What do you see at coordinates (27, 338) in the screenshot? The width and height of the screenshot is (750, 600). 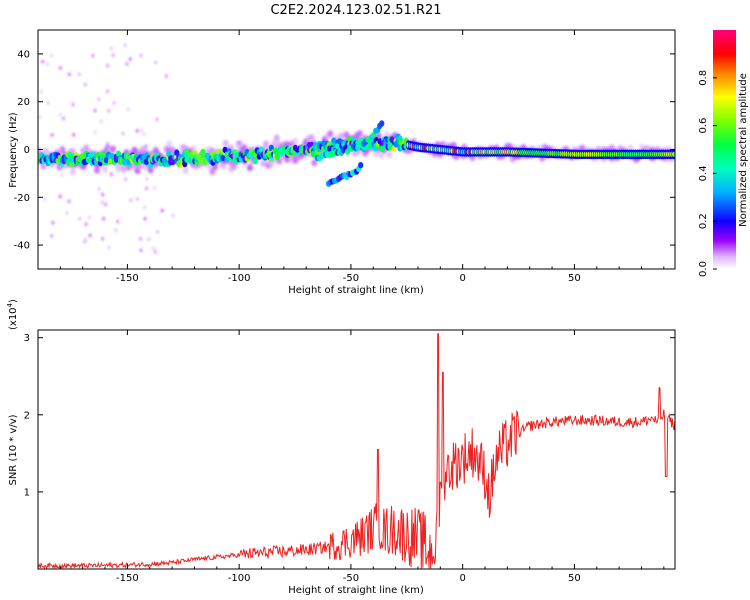 I see `y-tick-label: 3` at bounding box center [27, 338].